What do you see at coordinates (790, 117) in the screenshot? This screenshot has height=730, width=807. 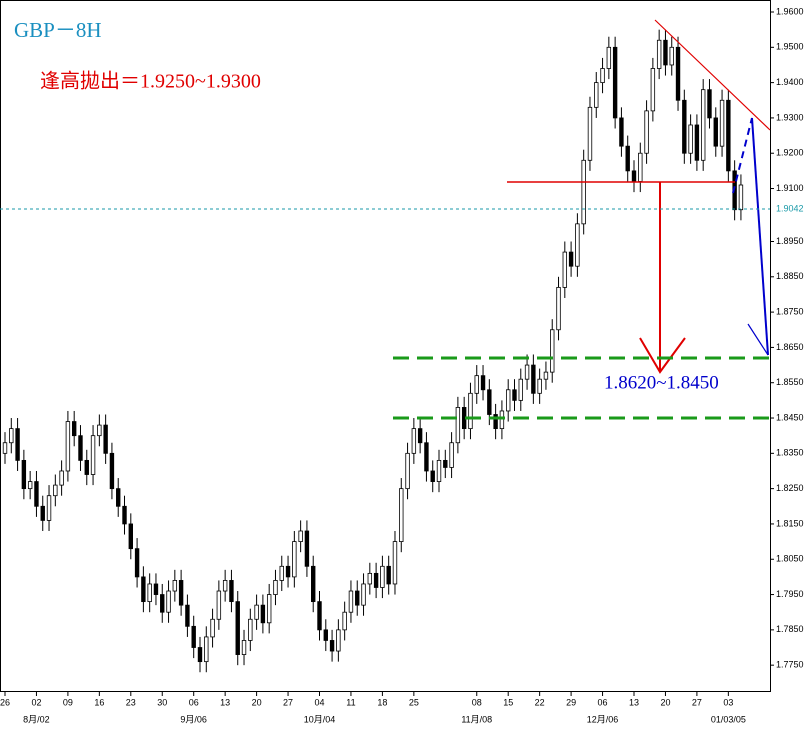 I see `y-tick-label: 1.9300` at bounding box center [790, 117].